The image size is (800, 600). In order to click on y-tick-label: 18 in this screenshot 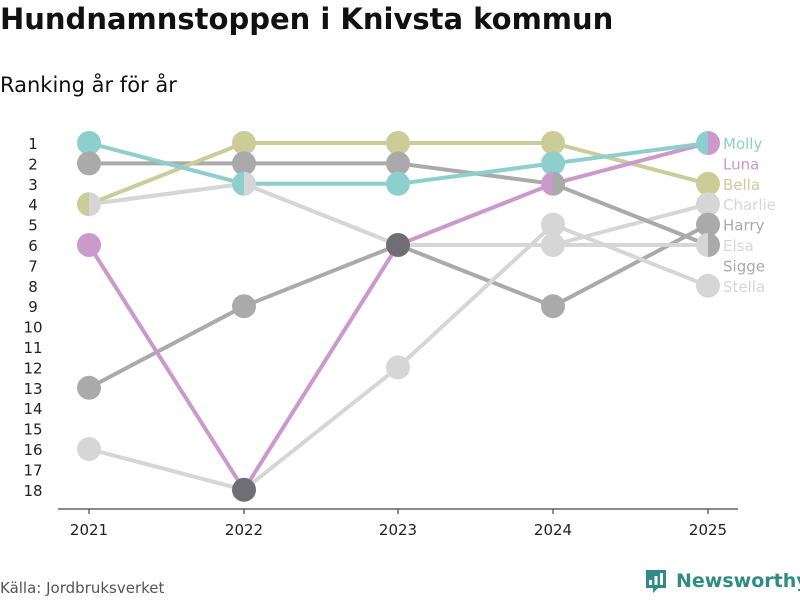, I will do `click(32, 491)`.